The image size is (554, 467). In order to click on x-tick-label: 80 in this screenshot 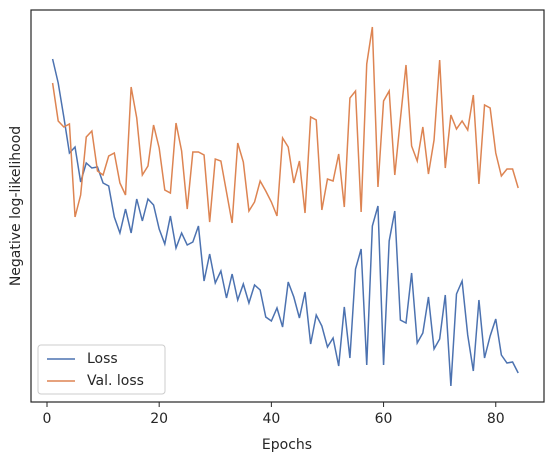, I will do `click(496, 419)`.